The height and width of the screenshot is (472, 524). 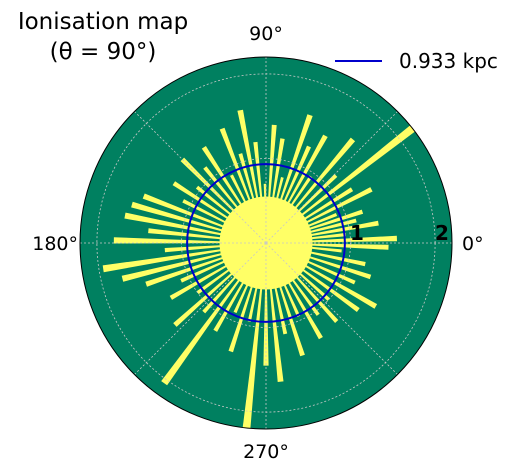 What do you see at coordinates (266, 34) in the screenshot?
I see `angle-tick-90: 90°` at bounding box center [266, 34].